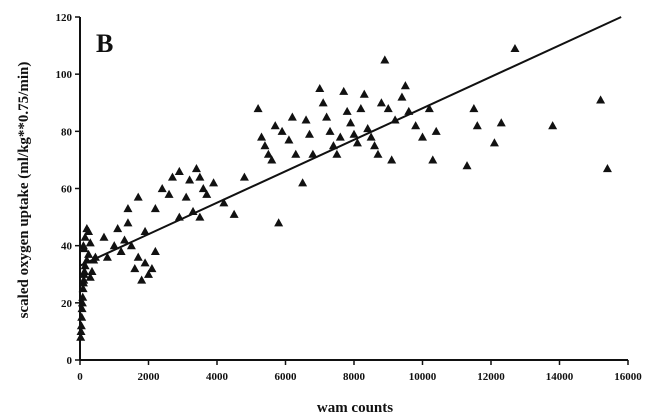 Image resolution: width=647 pixels, height=417 pixels. Describe the element at coordinates (354, 377) in the screenshot. I see `x-tick-label: 8000` at that location.